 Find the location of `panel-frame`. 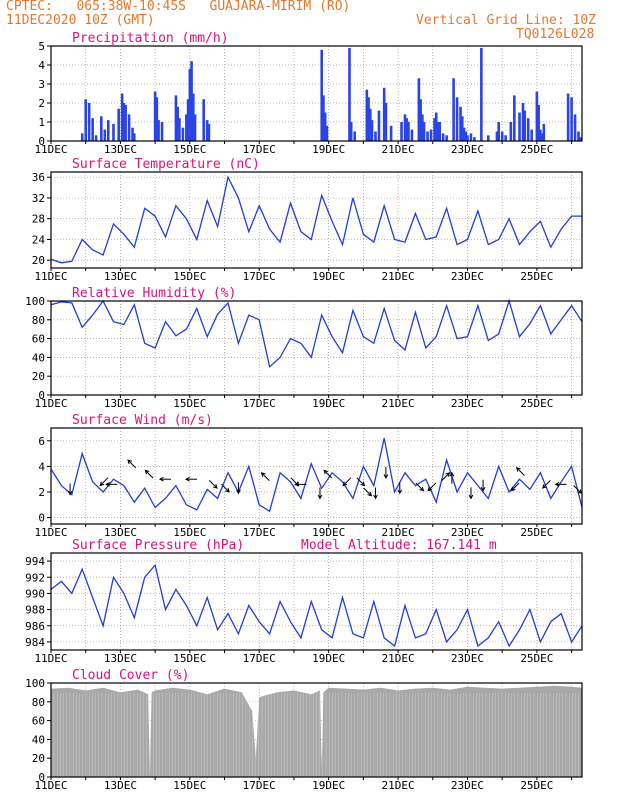

panel-frame is located at coordinates (316, 476).